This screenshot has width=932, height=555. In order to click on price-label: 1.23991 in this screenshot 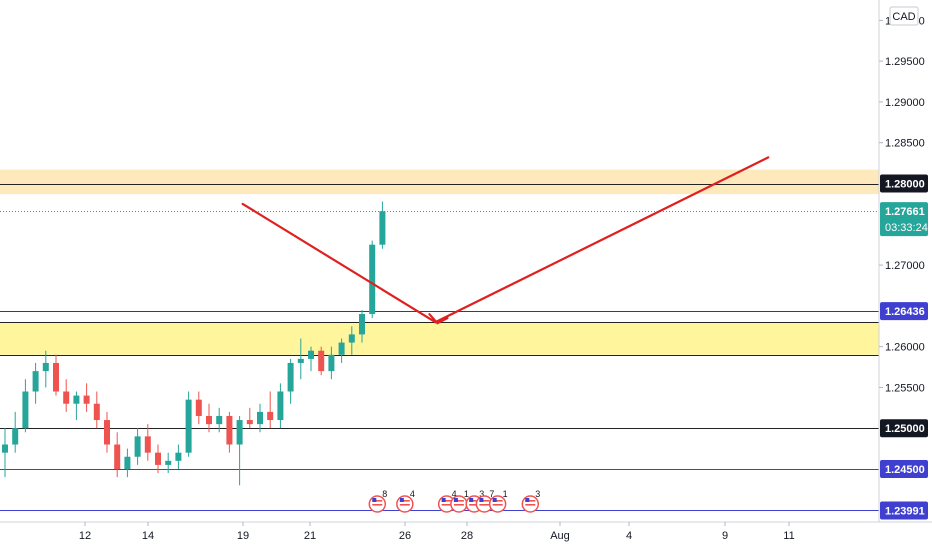, I will do `click(904, 510)`.